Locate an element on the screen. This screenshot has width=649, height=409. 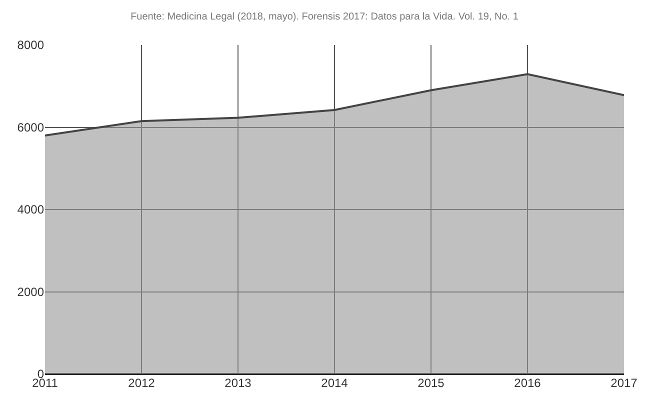
x-tick-label: 2017 is located at coordinates (624, 383).